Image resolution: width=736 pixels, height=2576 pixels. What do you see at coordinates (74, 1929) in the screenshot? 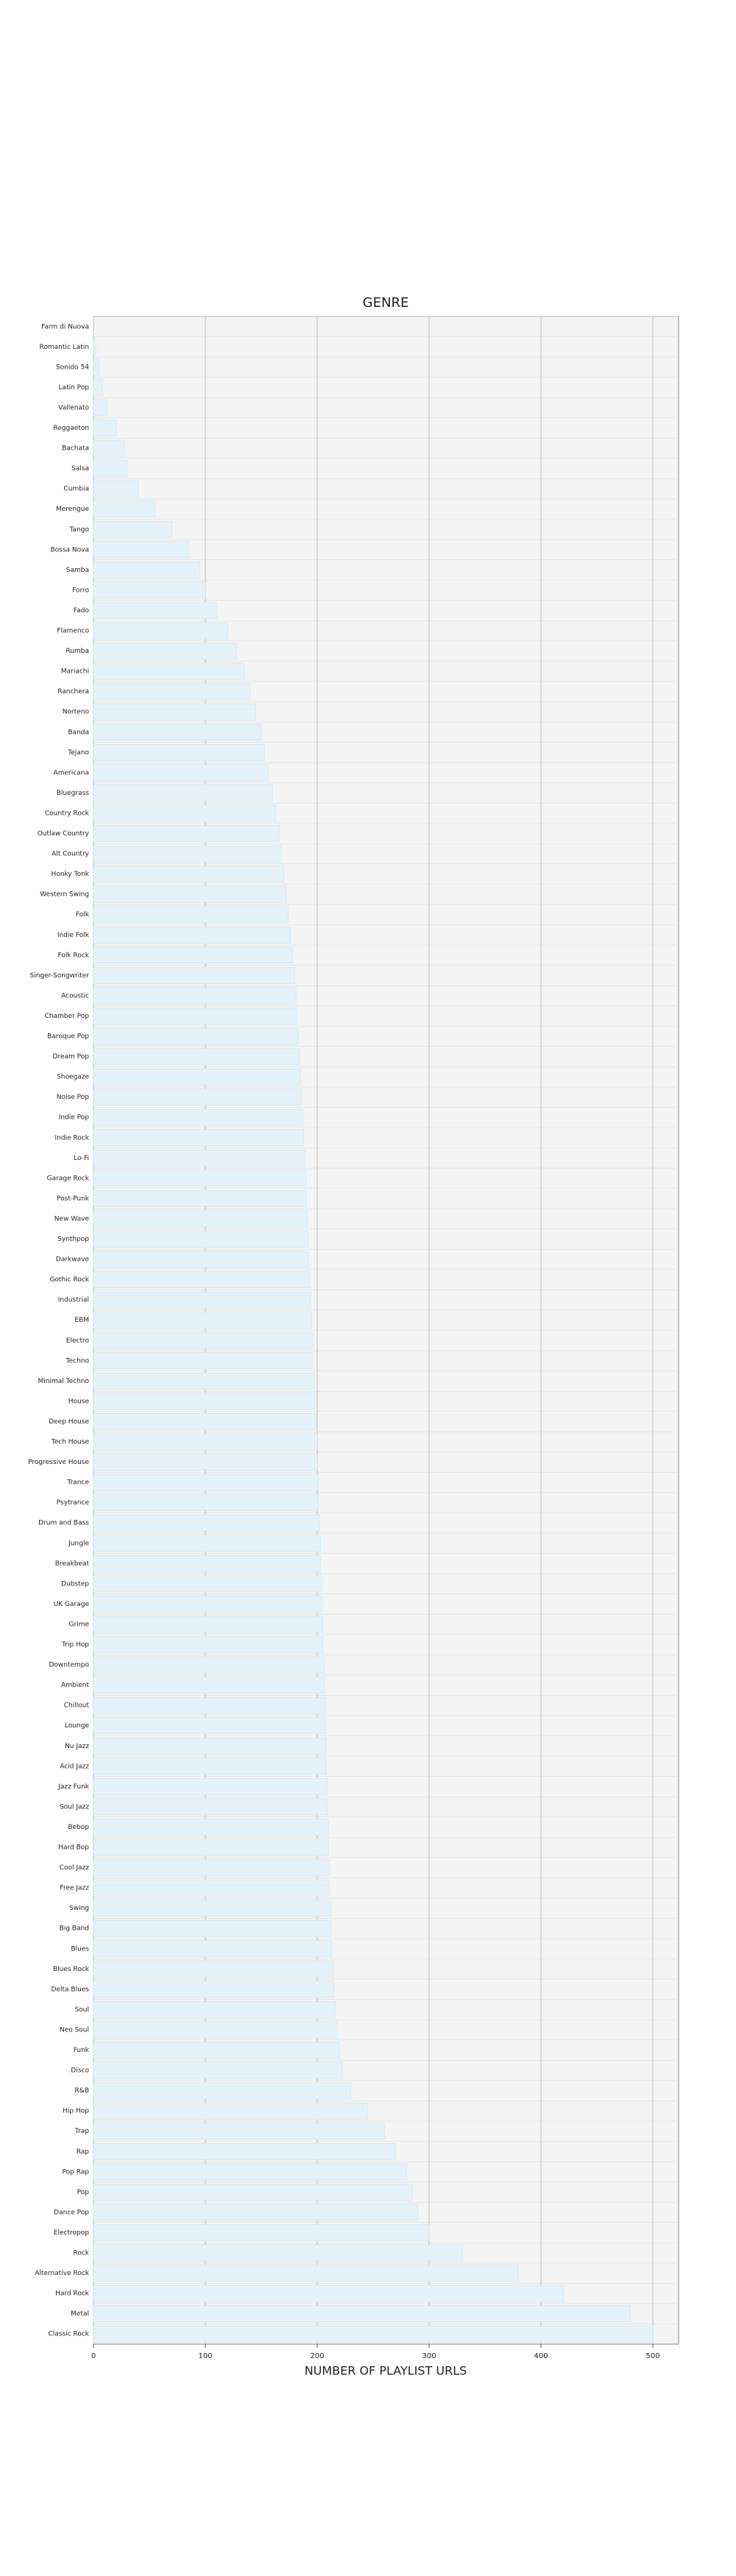
I see `y-tick-label: Big Band` at bounding box center [74, 1929].